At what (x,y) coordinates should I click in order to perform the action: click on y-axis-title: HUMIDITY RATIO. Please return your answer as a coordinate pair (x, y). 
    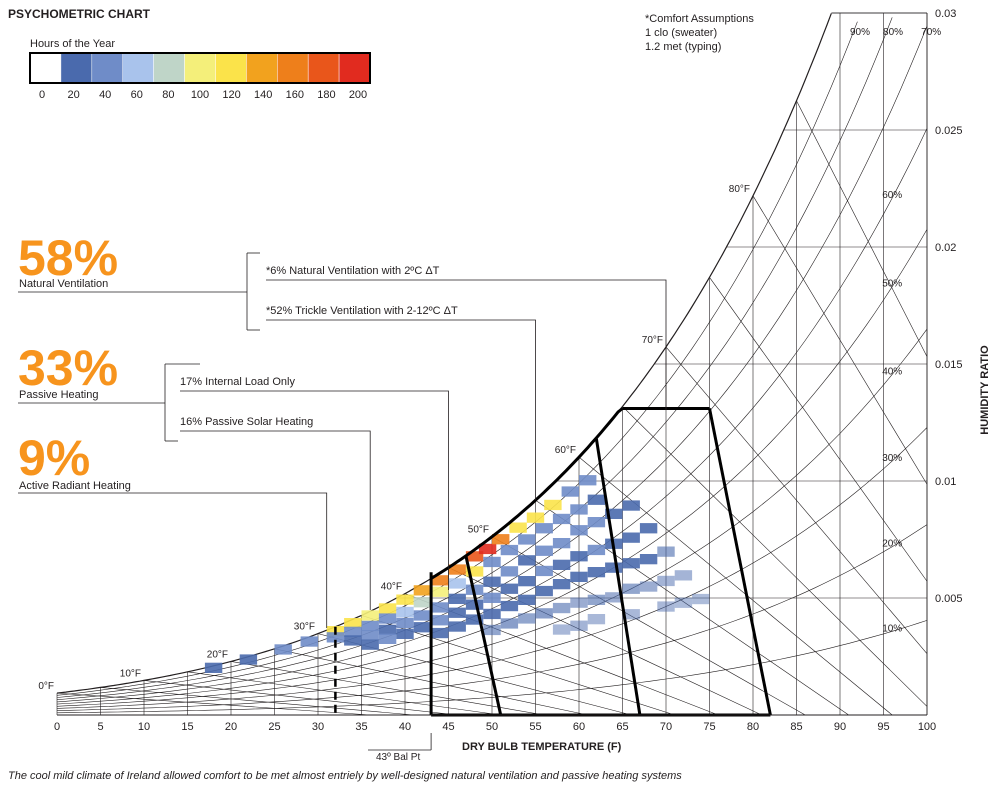
    Looking at the image, I should click on (985, 390).